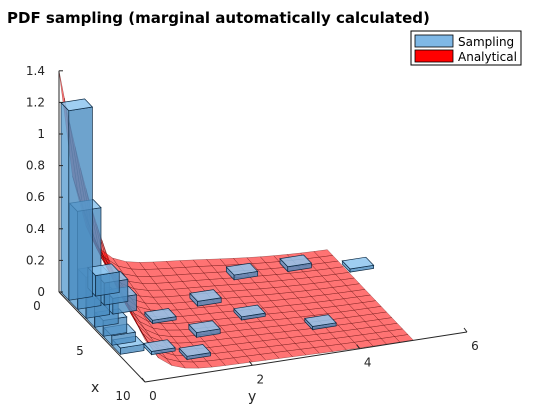  I want to click on y-axis-ticks: 0 2 4 6, so click(310, 365).